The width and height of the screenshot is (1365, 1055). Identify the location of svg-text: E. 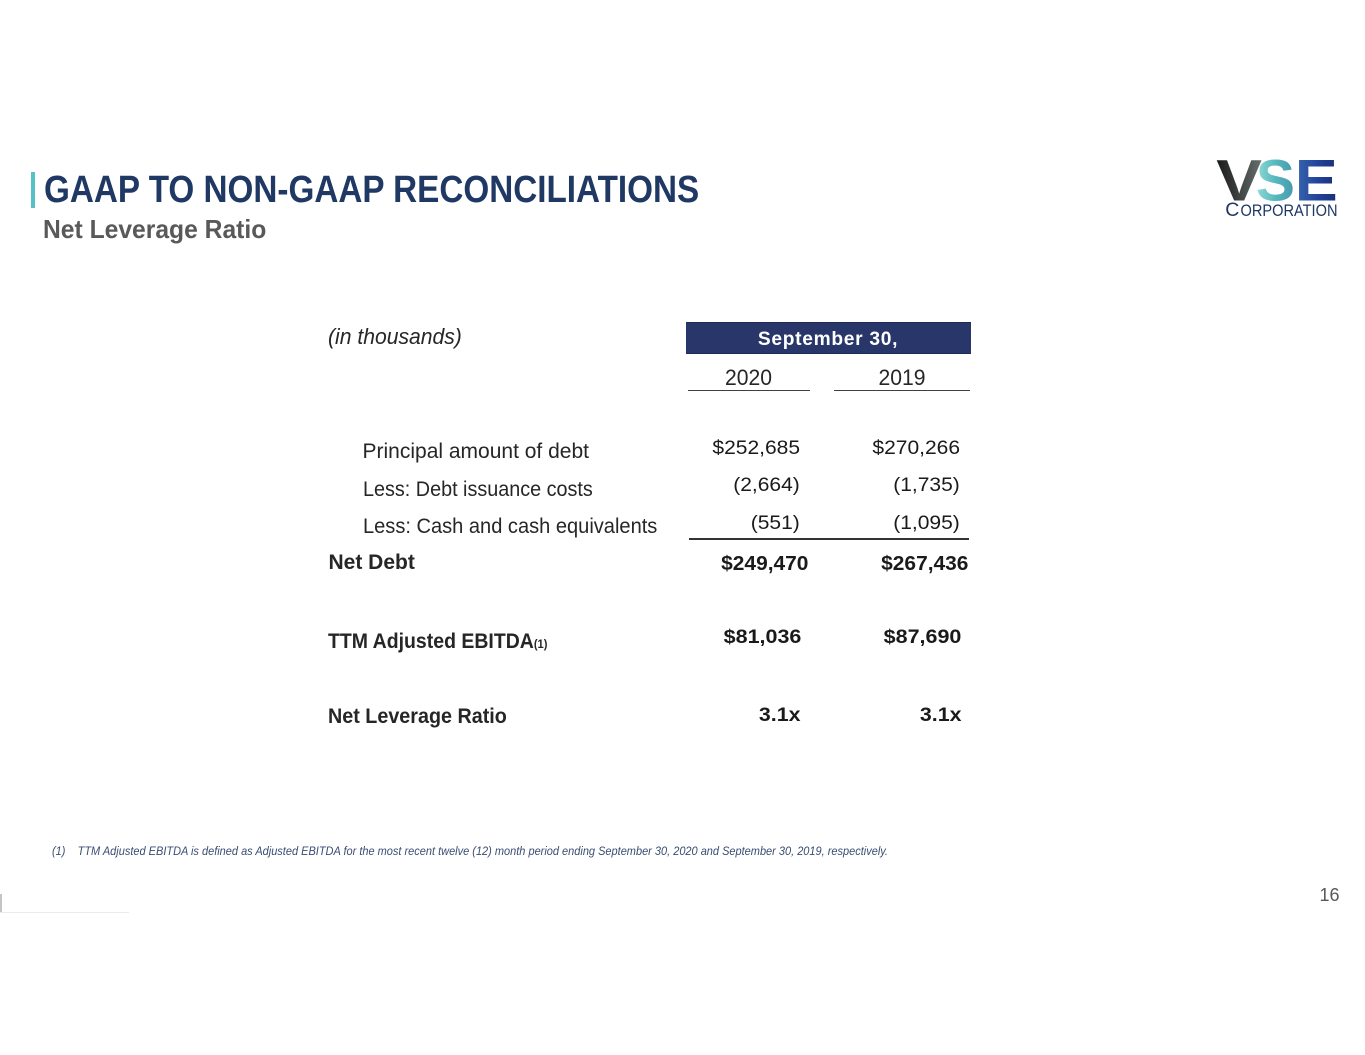
(1316, 184).